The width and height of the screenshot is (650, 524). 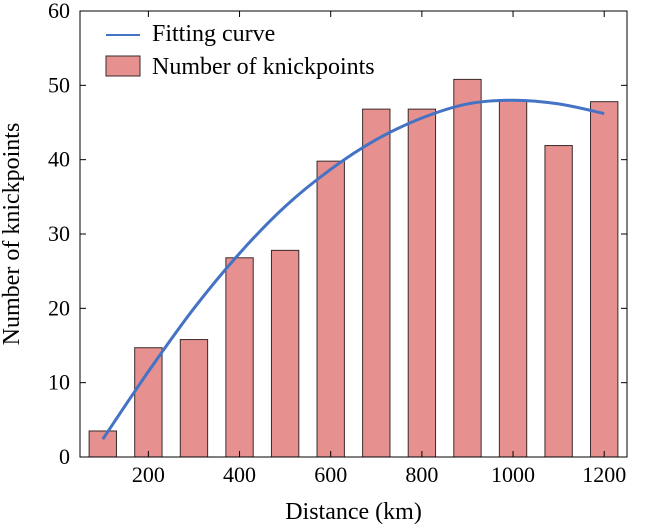 What do you see at coordinates (513, 474) in the screenshot?
I see `x-tick-label: 1000` at bounding box center [513, 474].